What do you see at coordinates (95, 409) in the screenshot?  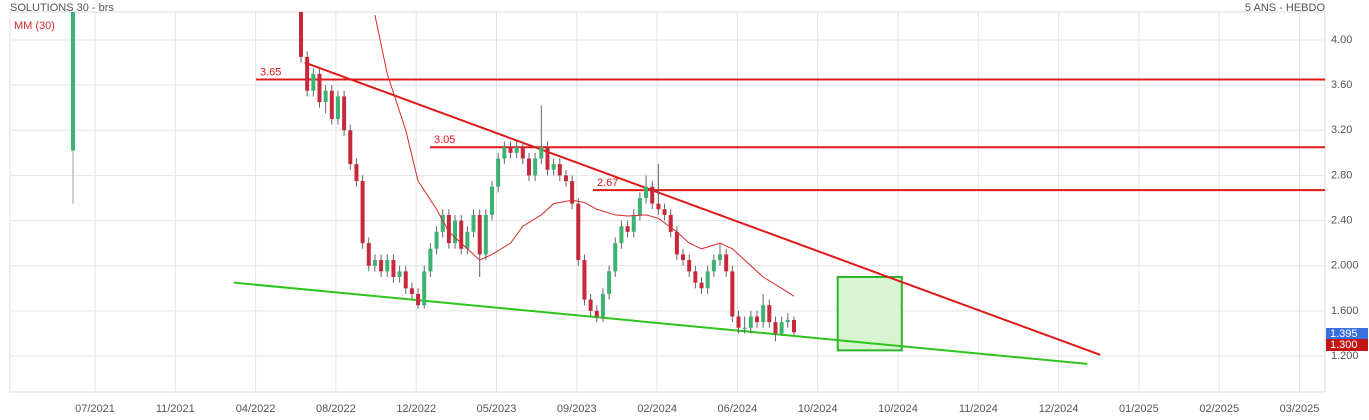 I see `x-tick-label: 07/2021` at bounding box center [95, 409].